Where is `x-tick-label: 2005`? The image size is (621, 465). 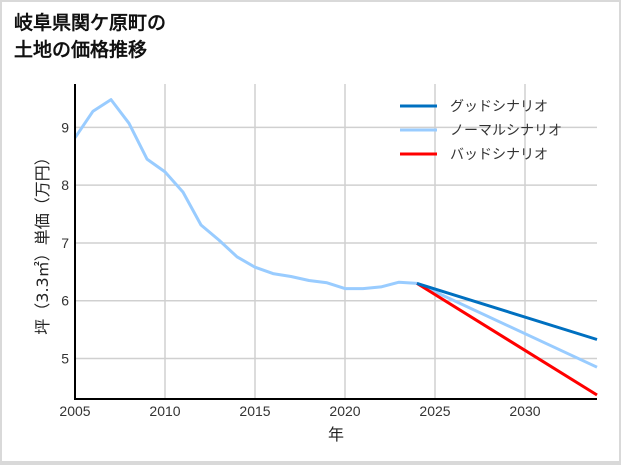
x-tick-label: 2005 is located at coordinates (74, 411).